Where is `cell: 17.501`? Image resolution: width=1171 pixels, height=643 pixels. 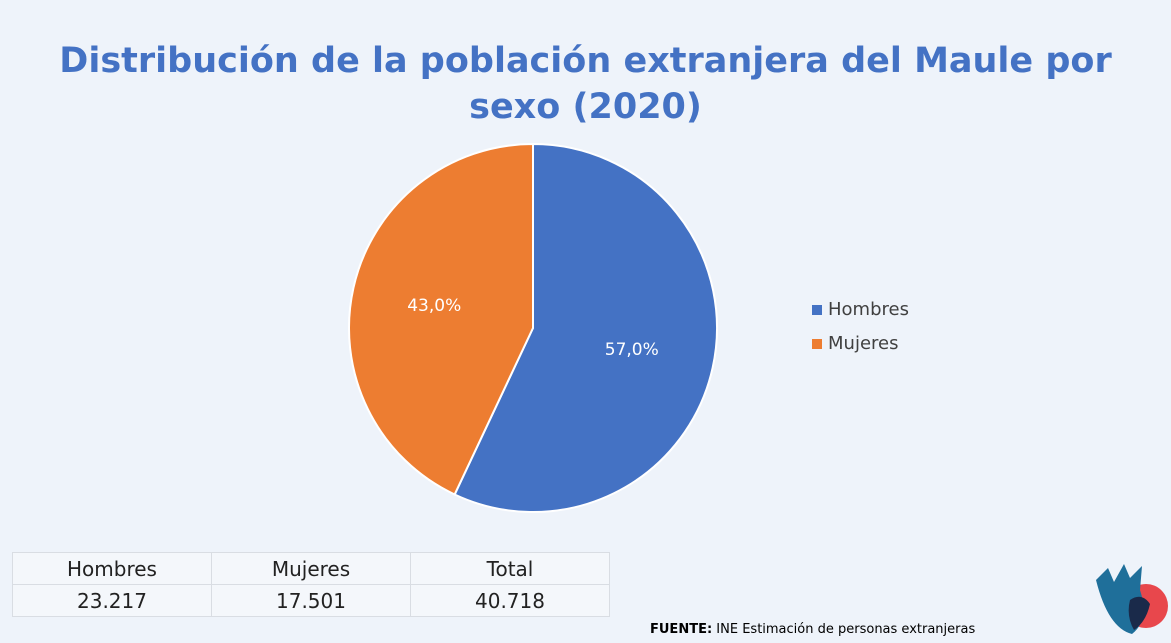
cell: 17.501 is located at coordinates (311, 600).